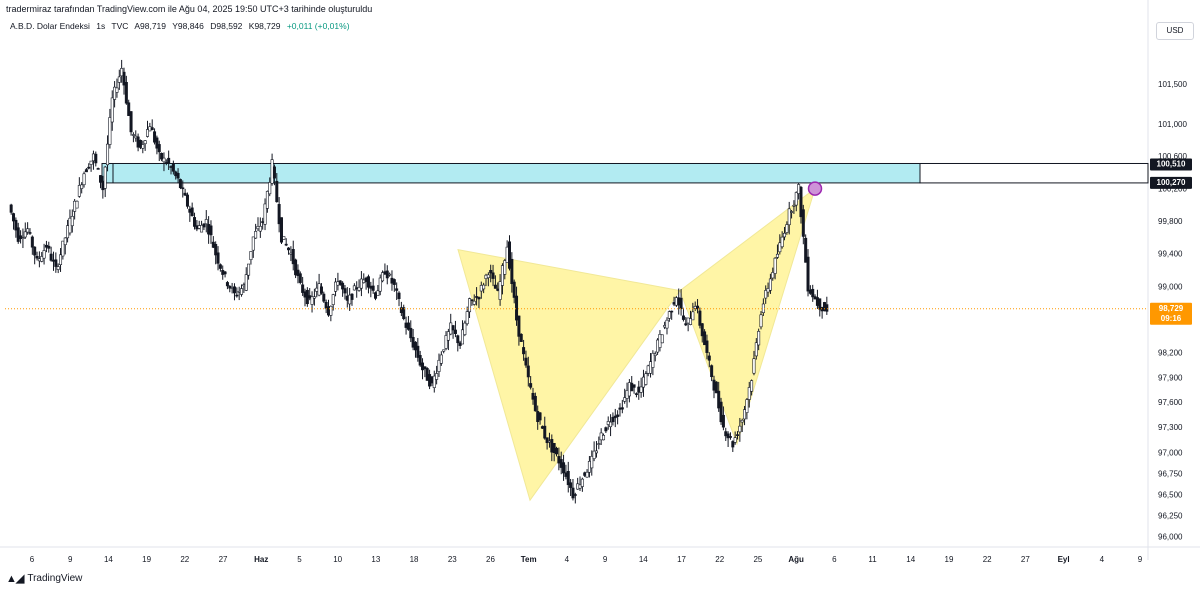 Image resolution: width=1200 pixels, height=591 pixels. What do you see at coordinates (1170, 473) in the screenshot?
I see `y-tick-label: 96,750` at bounding box center [1170, 473].